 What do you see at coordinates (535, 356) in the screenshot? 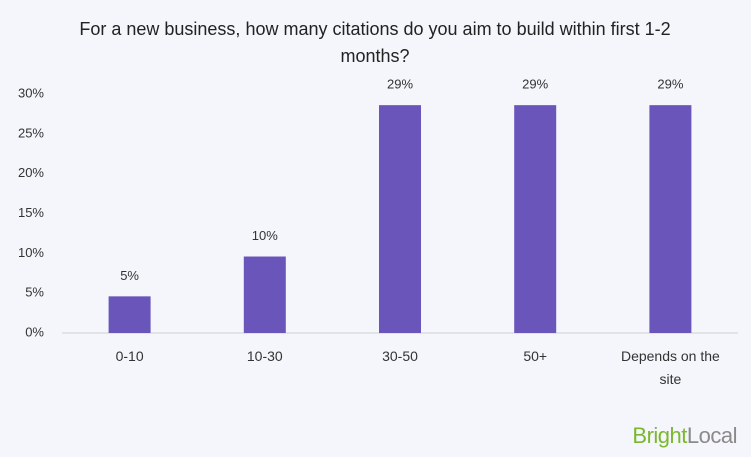
I see `x-tick-label: 50+` at bounding box center [535, 356].